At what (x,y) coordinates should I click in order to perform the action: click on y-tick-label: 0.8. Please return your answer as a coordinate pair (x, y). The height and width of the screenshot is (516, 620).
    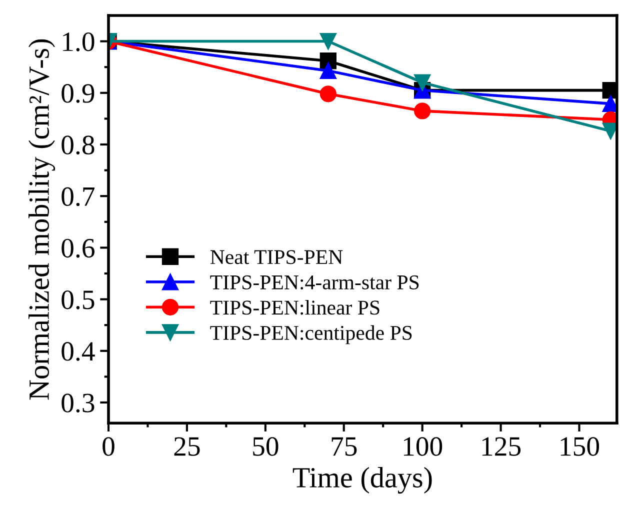
    Looking at the image, I should click on (78, 145).